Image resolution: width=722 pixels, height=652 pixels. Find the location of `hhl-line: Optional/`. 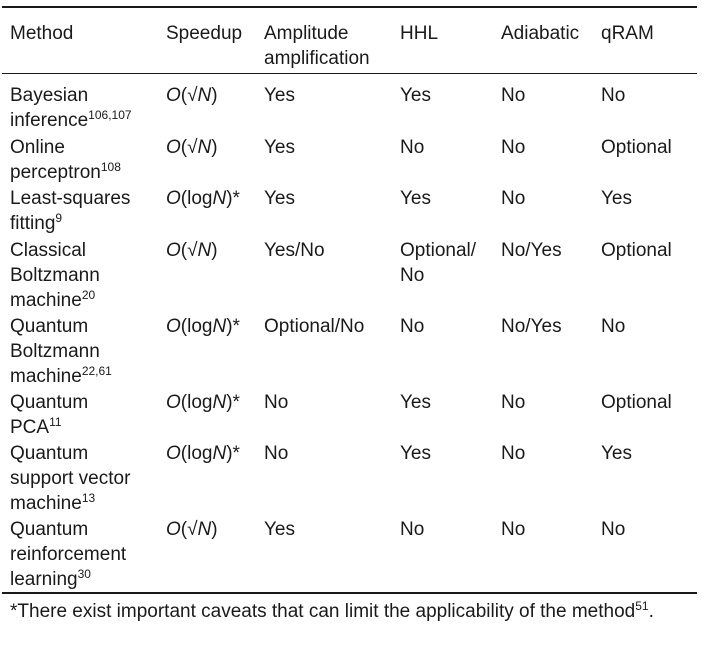

hhl-line: Optional/ is located at coordinates (438, 250).